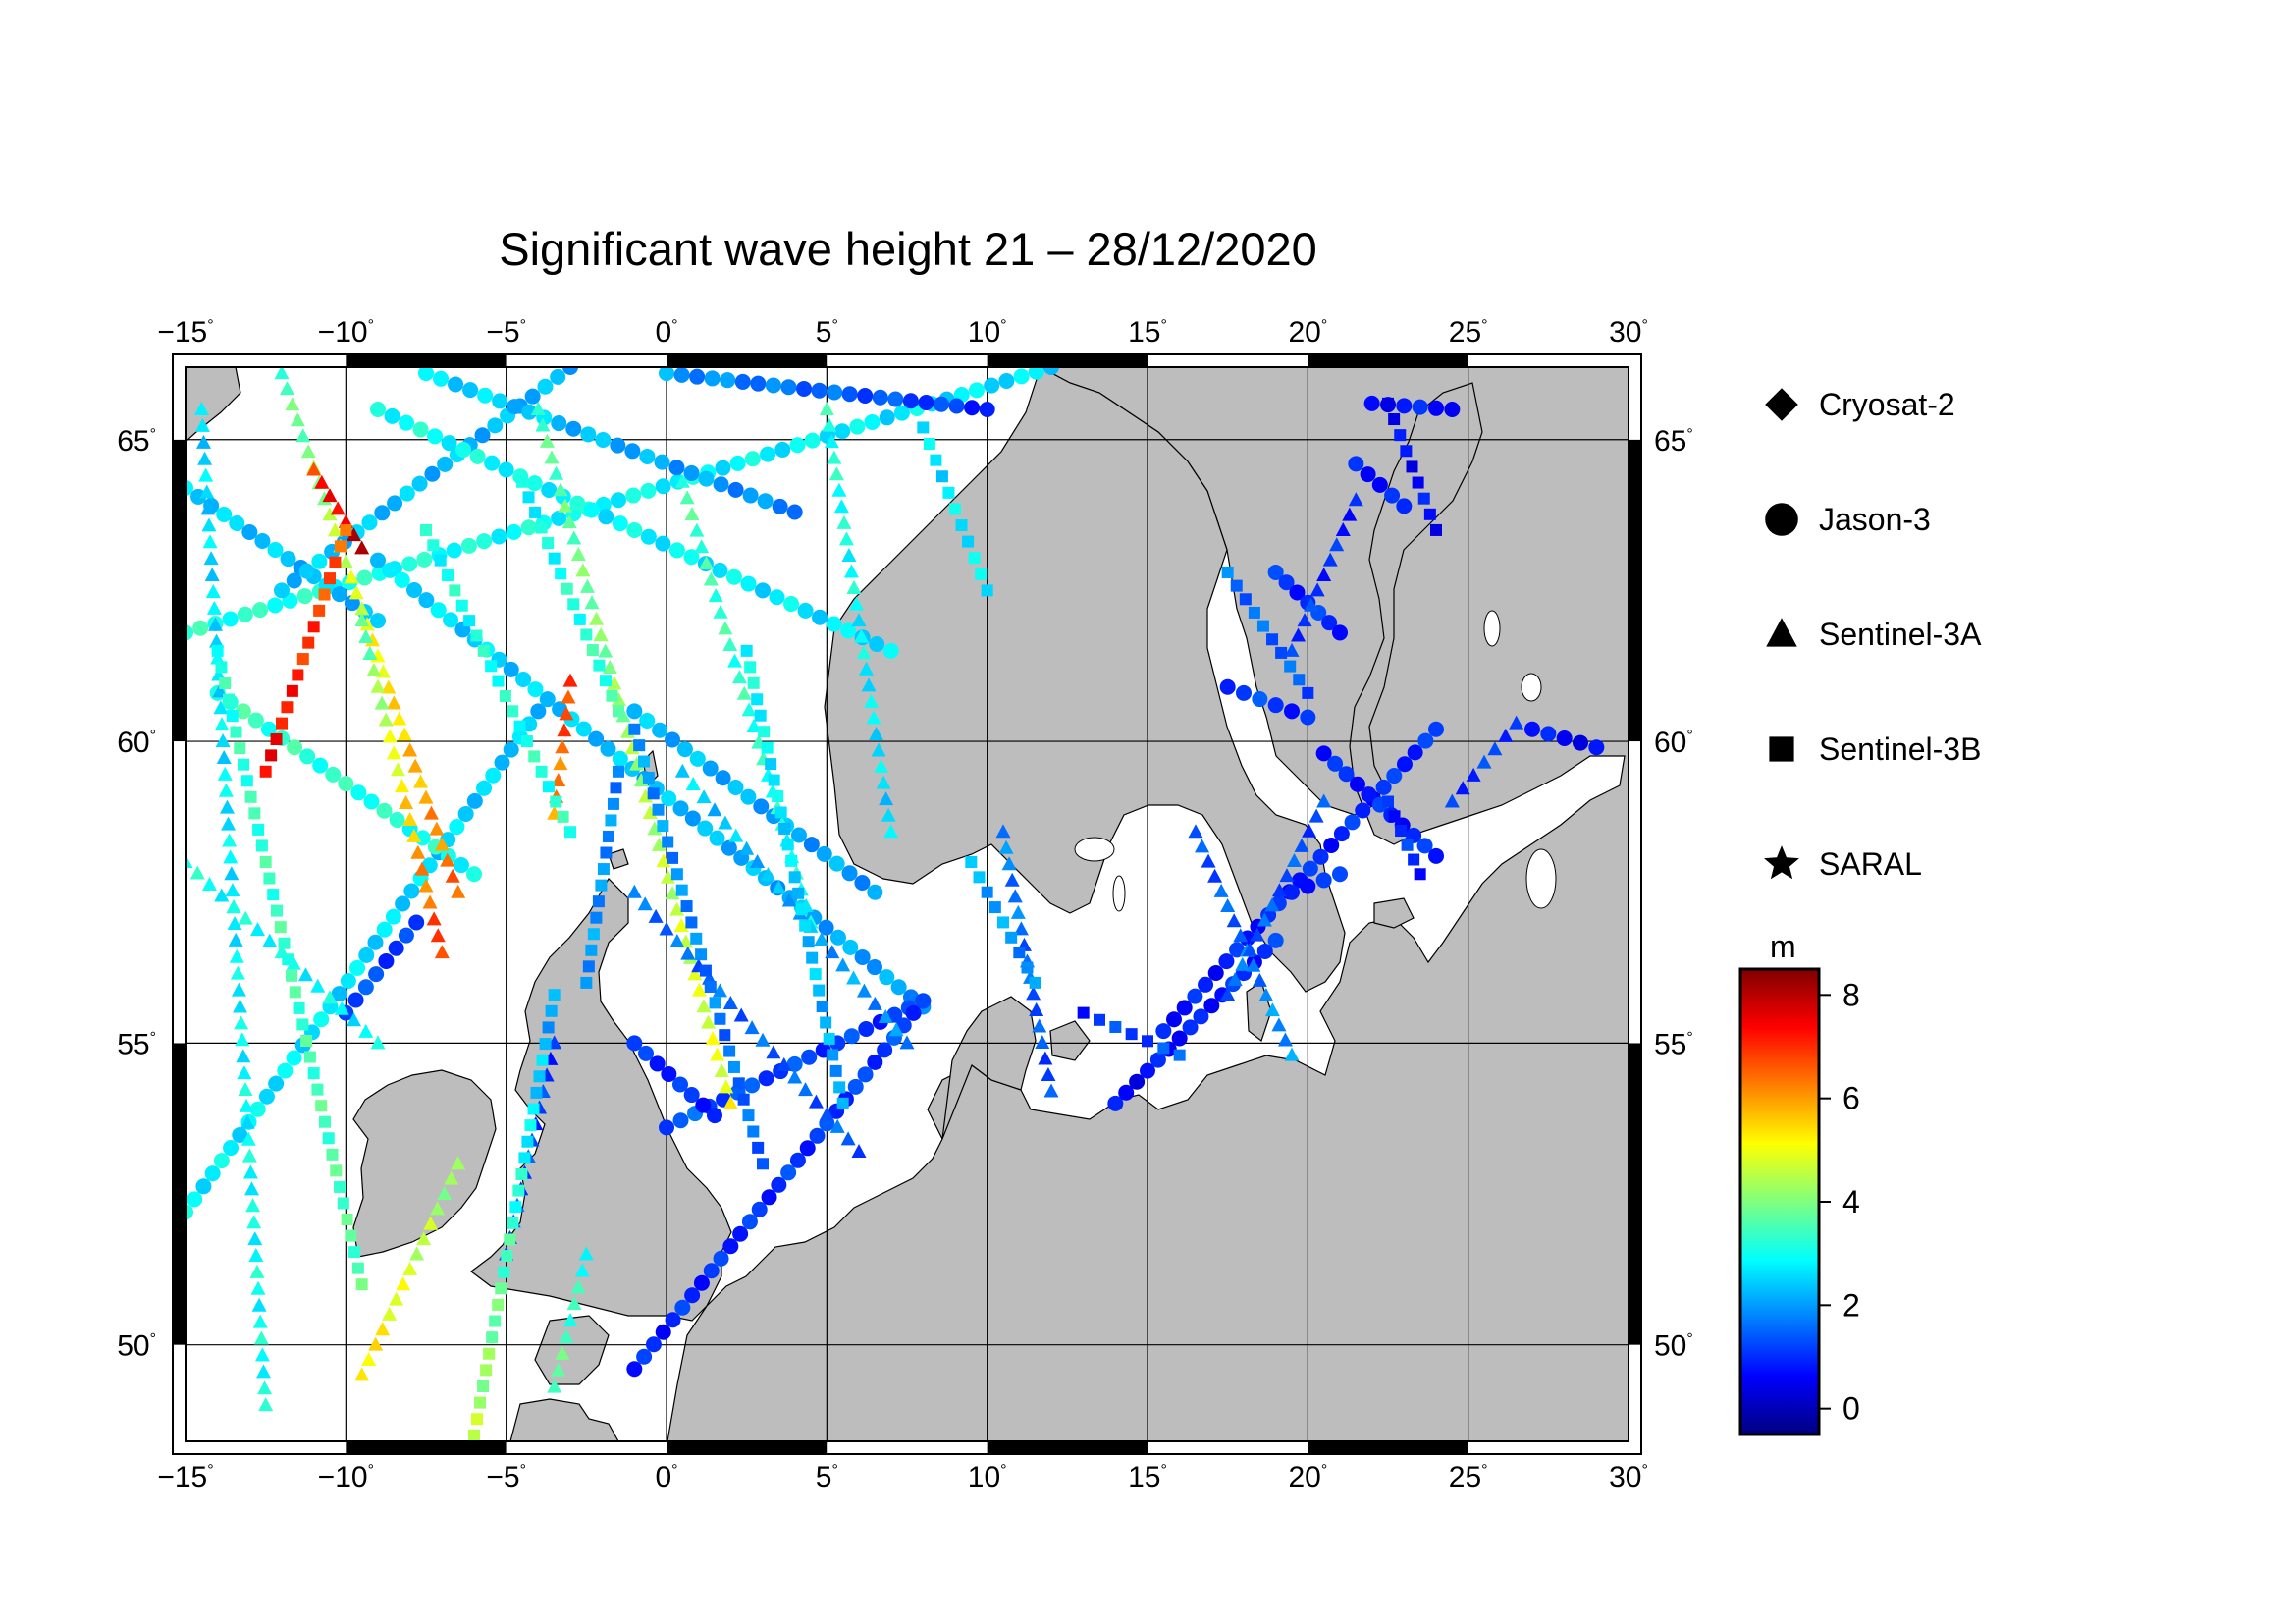 This screenshot has width=2296, height=1623. Describe the element at coordinates (988, 1477) in the screenshot. I see `lon-tick-label-bottom: 10°` at that location.